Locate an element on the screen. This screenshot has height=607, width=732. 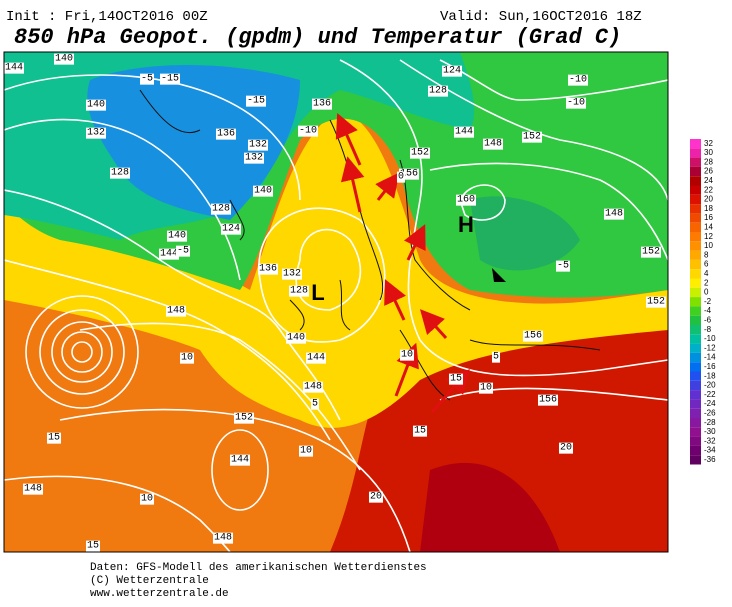
scale-label: -32 is located at coordinates (710, 440).